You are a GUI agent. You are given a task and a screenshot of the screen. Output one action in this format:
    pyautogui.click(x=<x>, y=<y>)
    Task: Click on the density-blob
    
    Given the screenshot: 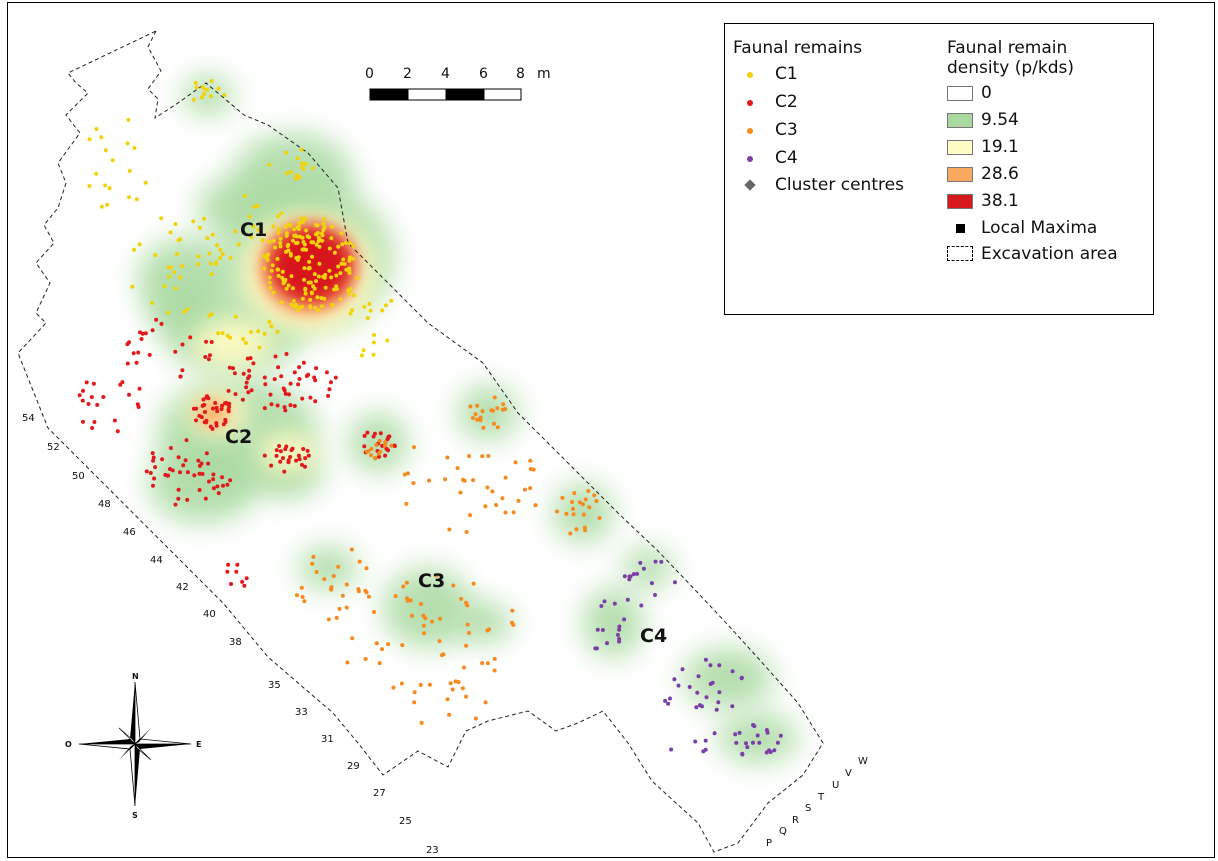 What is the action you would take?
    pyautogui.click(x=233, y=343)
    